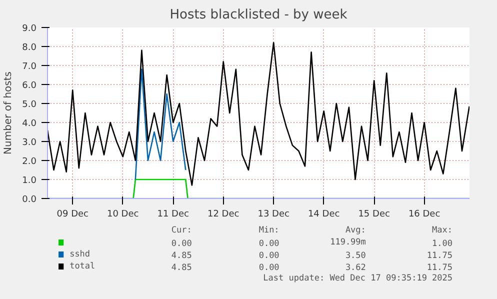 The image size is (497, 299). I want to click on y-tick-label: 6.0, so click(29, 86).